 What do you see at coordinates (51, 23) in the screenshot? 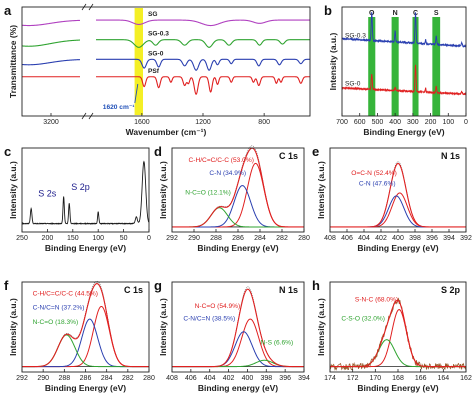
I see `series-line-sg-left` at bounding box center [51, 23].